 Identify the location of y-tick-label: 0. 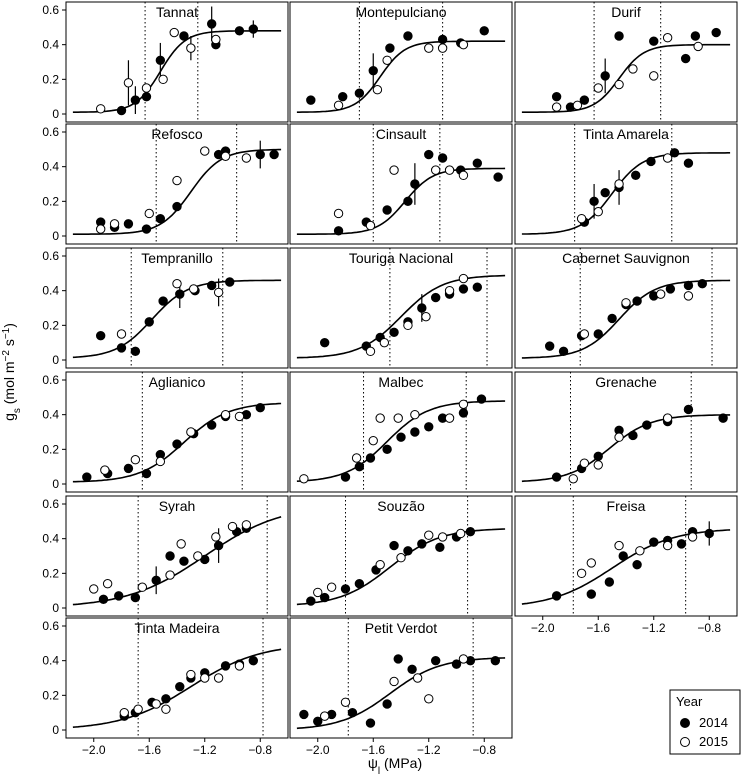
(55, 236).